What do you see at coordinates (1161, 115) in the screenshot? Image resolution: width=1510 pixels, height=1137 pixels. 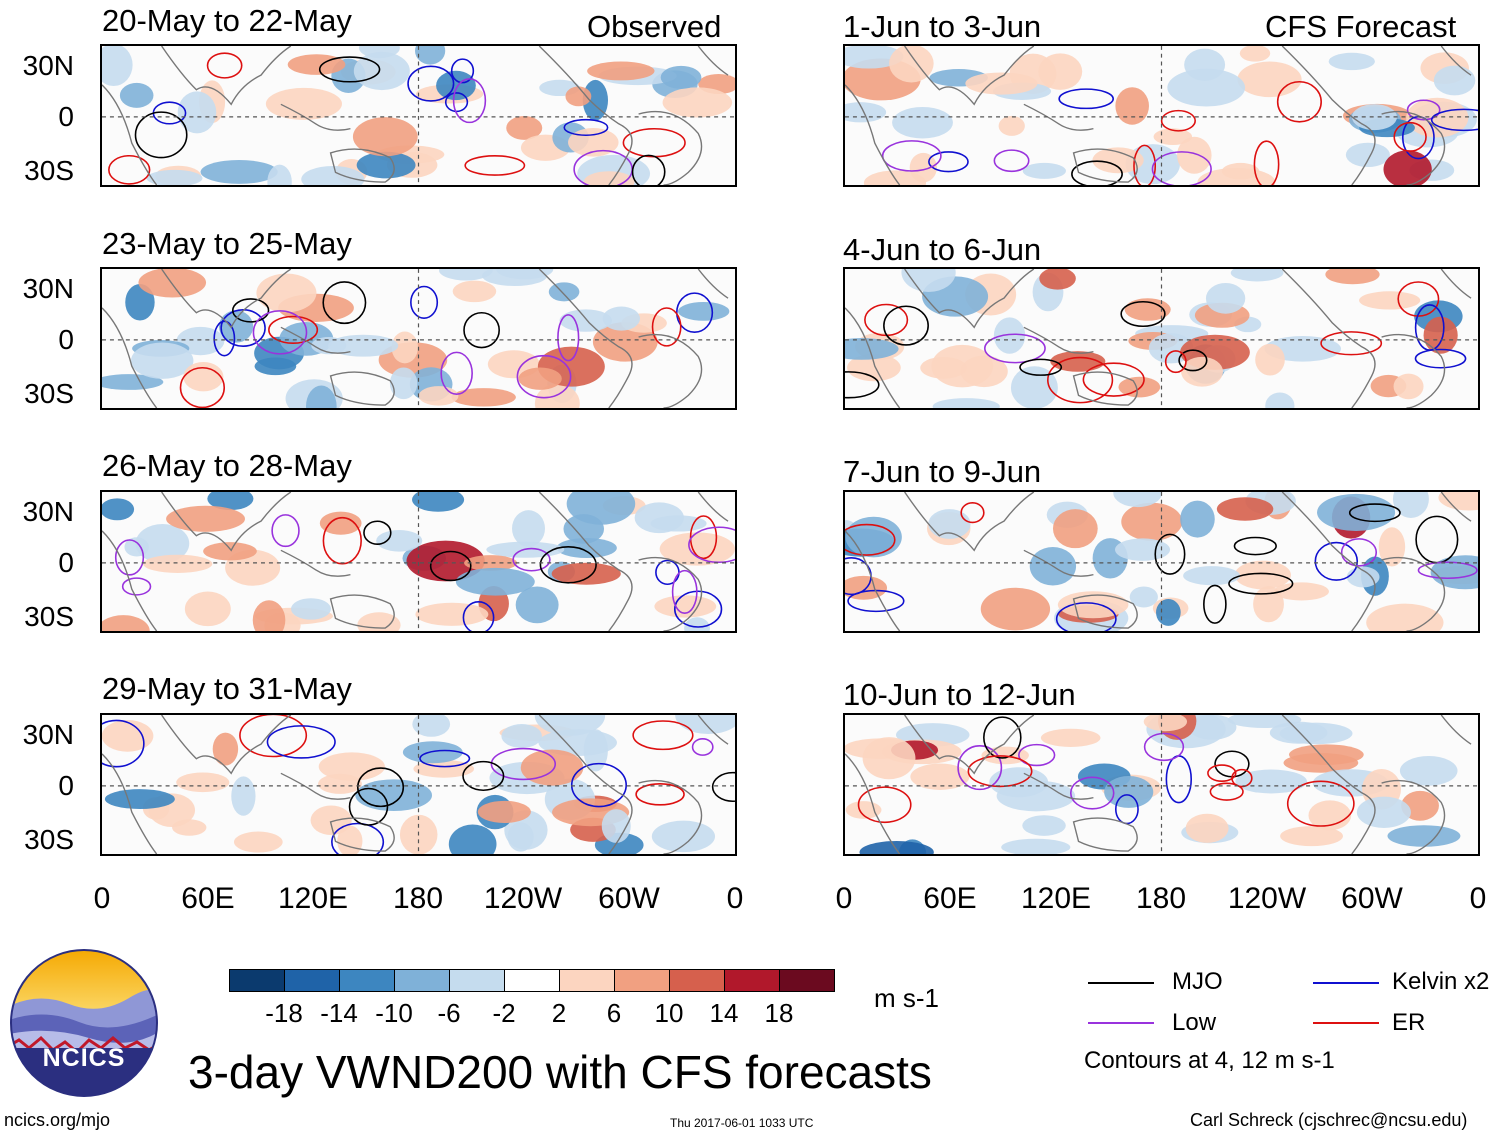 I see `map-panel-r1` at bounding box center [1161, 115].